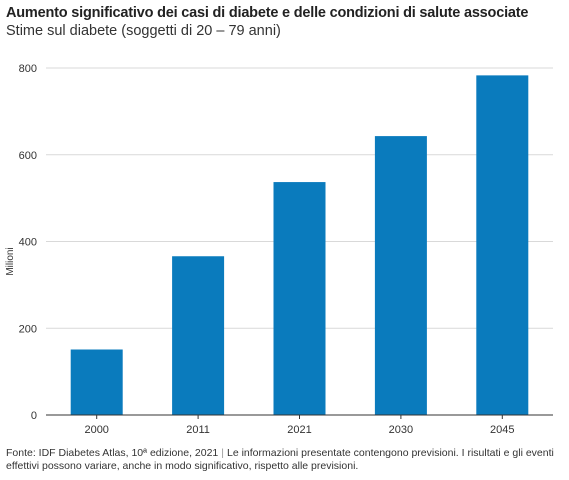  What do you see at coordinates (401, 430) in the screenshot?
I see `x-tick-label: 2030` at bounding box center [401, 430].